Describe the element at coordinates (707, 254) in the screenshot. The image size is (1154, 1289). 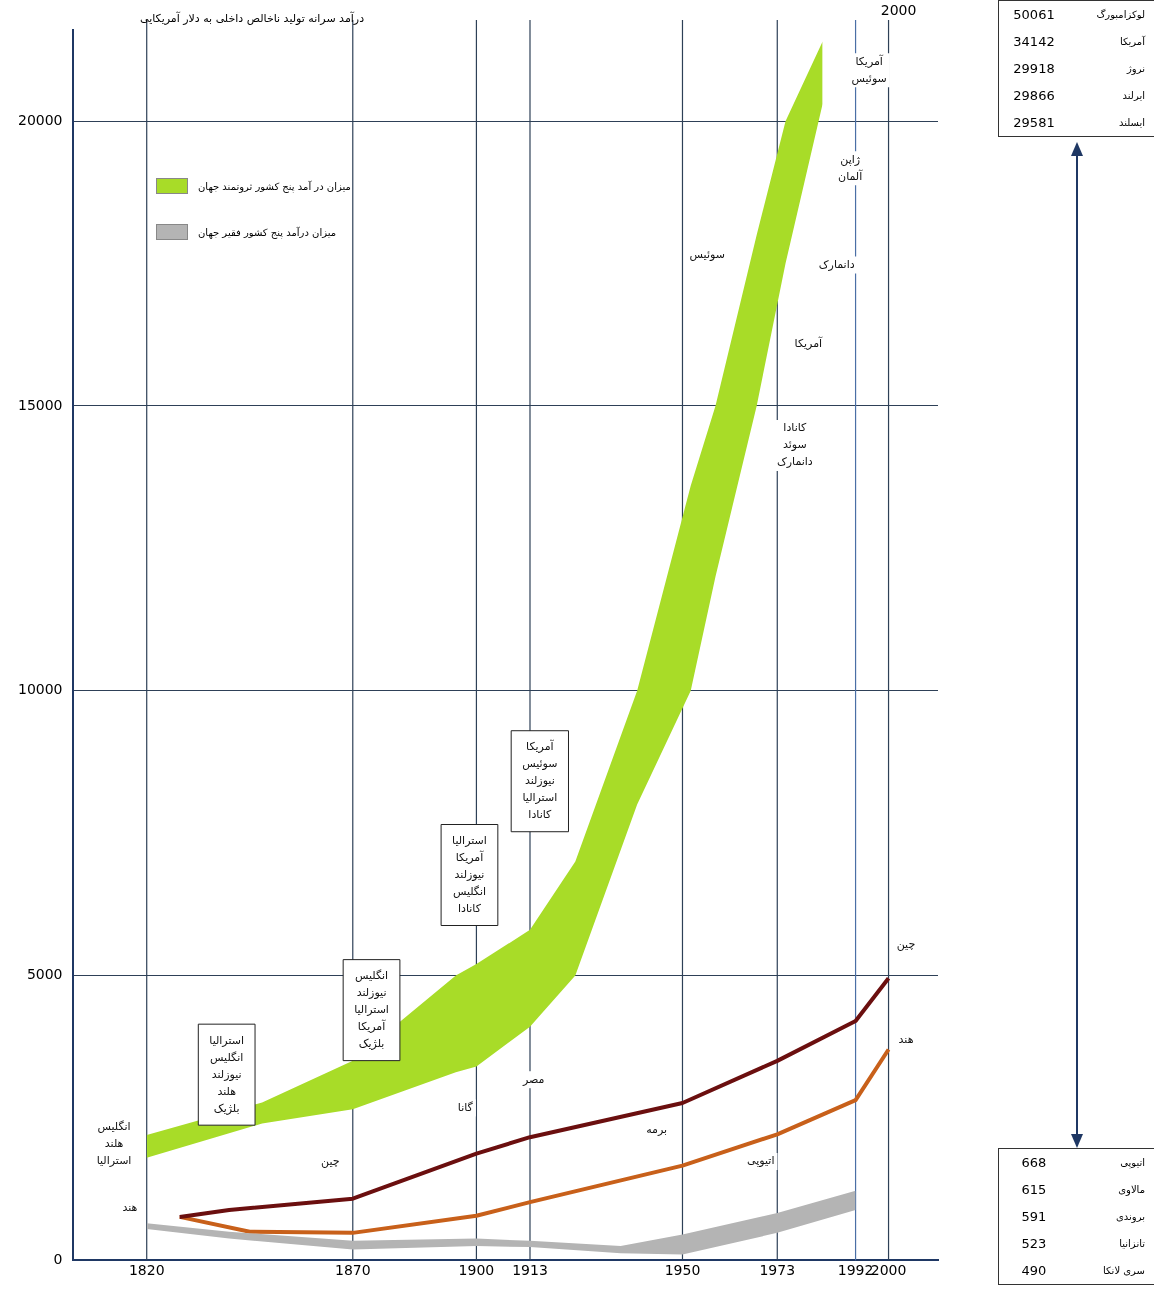
I see `annotation: سوئیس` at that location.